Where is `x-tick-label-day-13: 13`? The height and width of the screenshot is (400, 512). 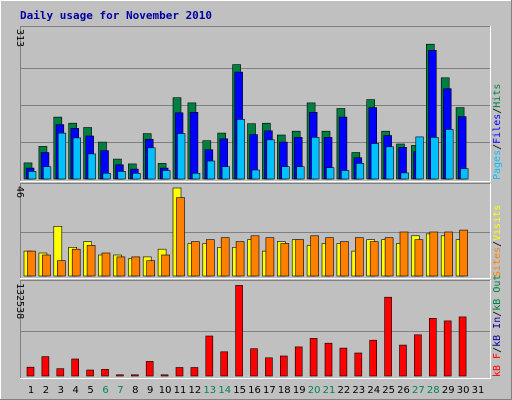
x-tick-label-day-13: 13 is located at coordinates (209, 390).